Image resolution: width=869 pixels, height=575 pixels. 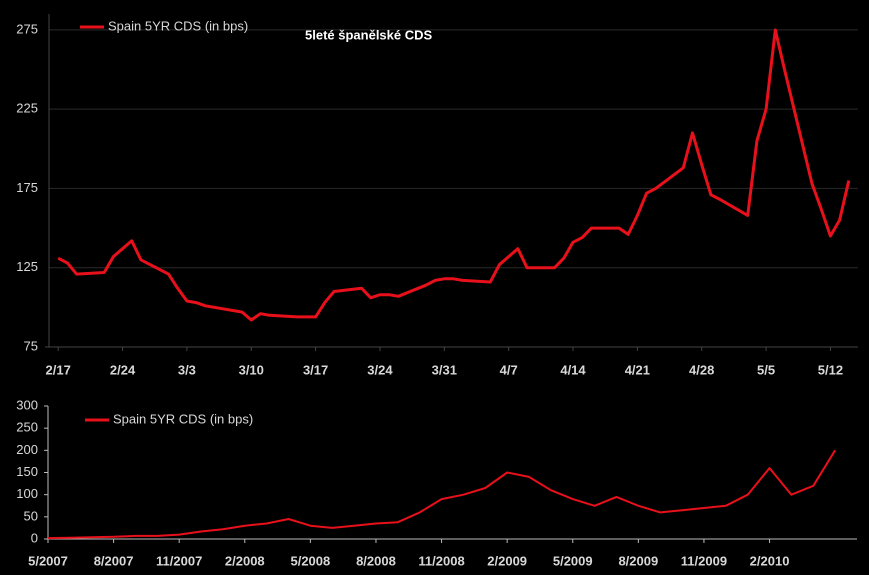 I want to click on y-tick-label: 0, so click(x=34, y=537).